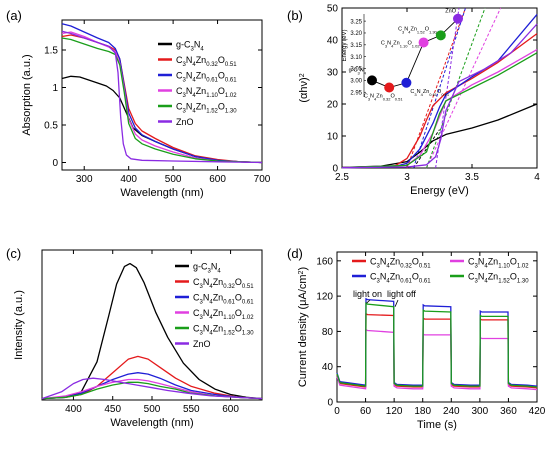 This screenshot has height=449, width=550. What do you see at coordinates (295, 15) in the screenshot?
I see `b-panel-label: (b)` at bounding box center [295, 15].